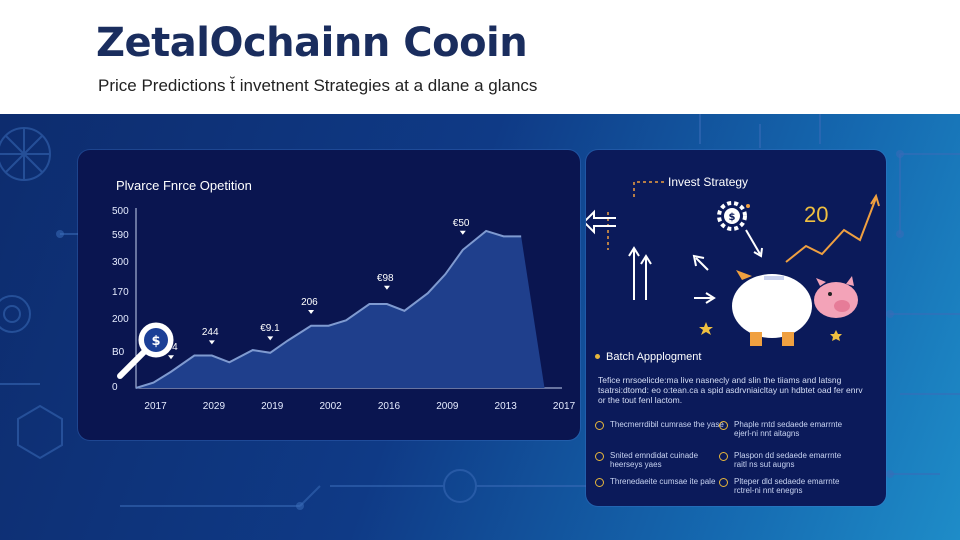  I want to click on page-title: ZetalOchainn Cooin, so click(312, 43).